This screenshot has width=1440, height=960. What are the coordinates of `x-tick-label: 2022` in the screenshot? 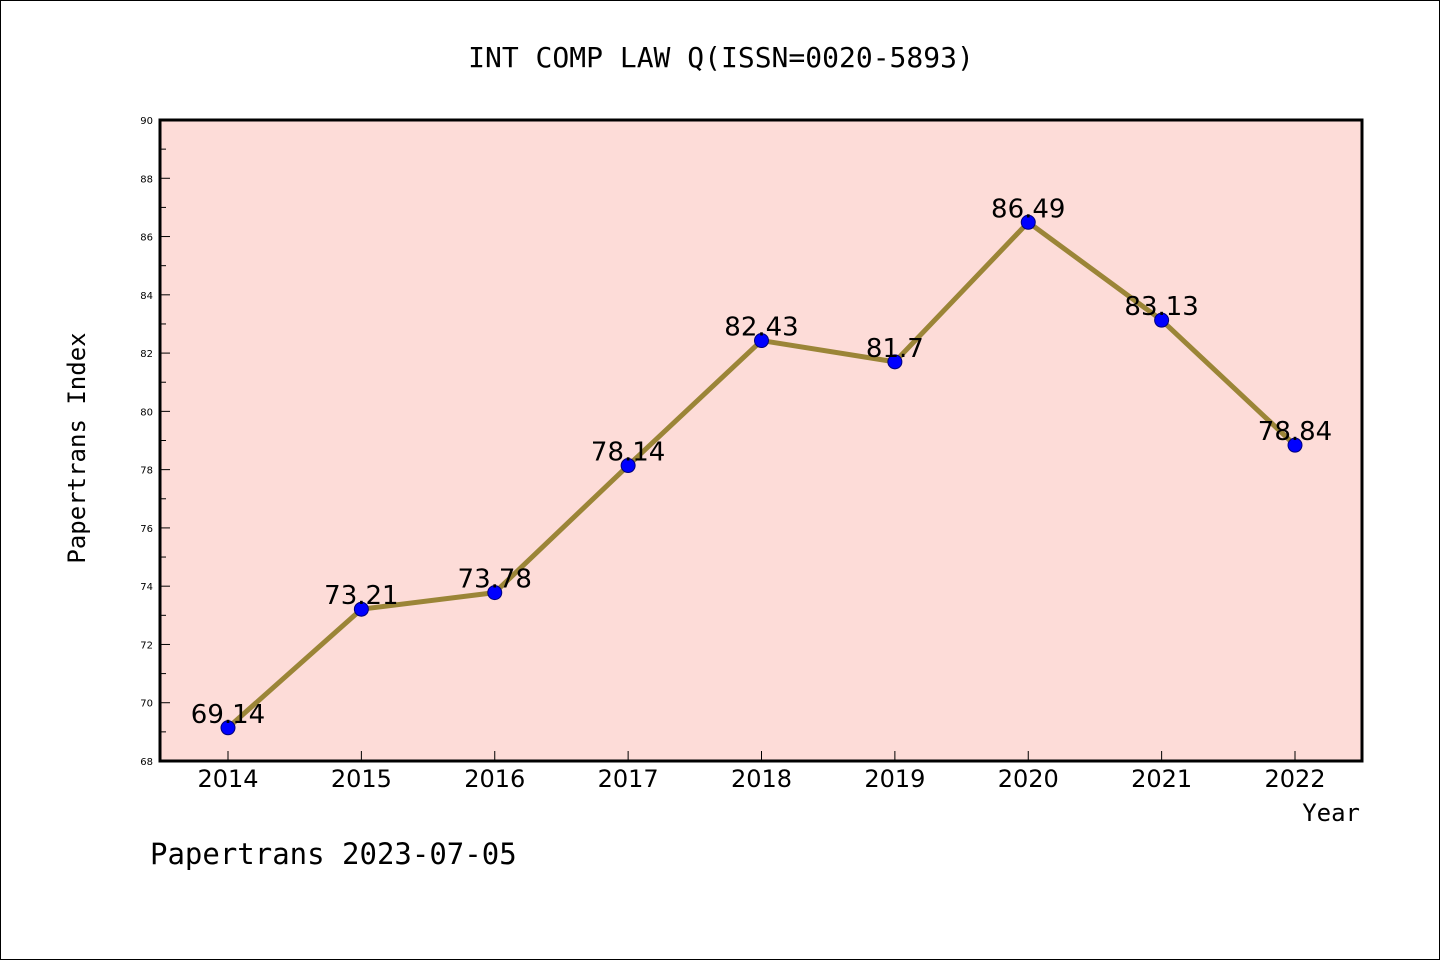 It's located at (1294, 779).